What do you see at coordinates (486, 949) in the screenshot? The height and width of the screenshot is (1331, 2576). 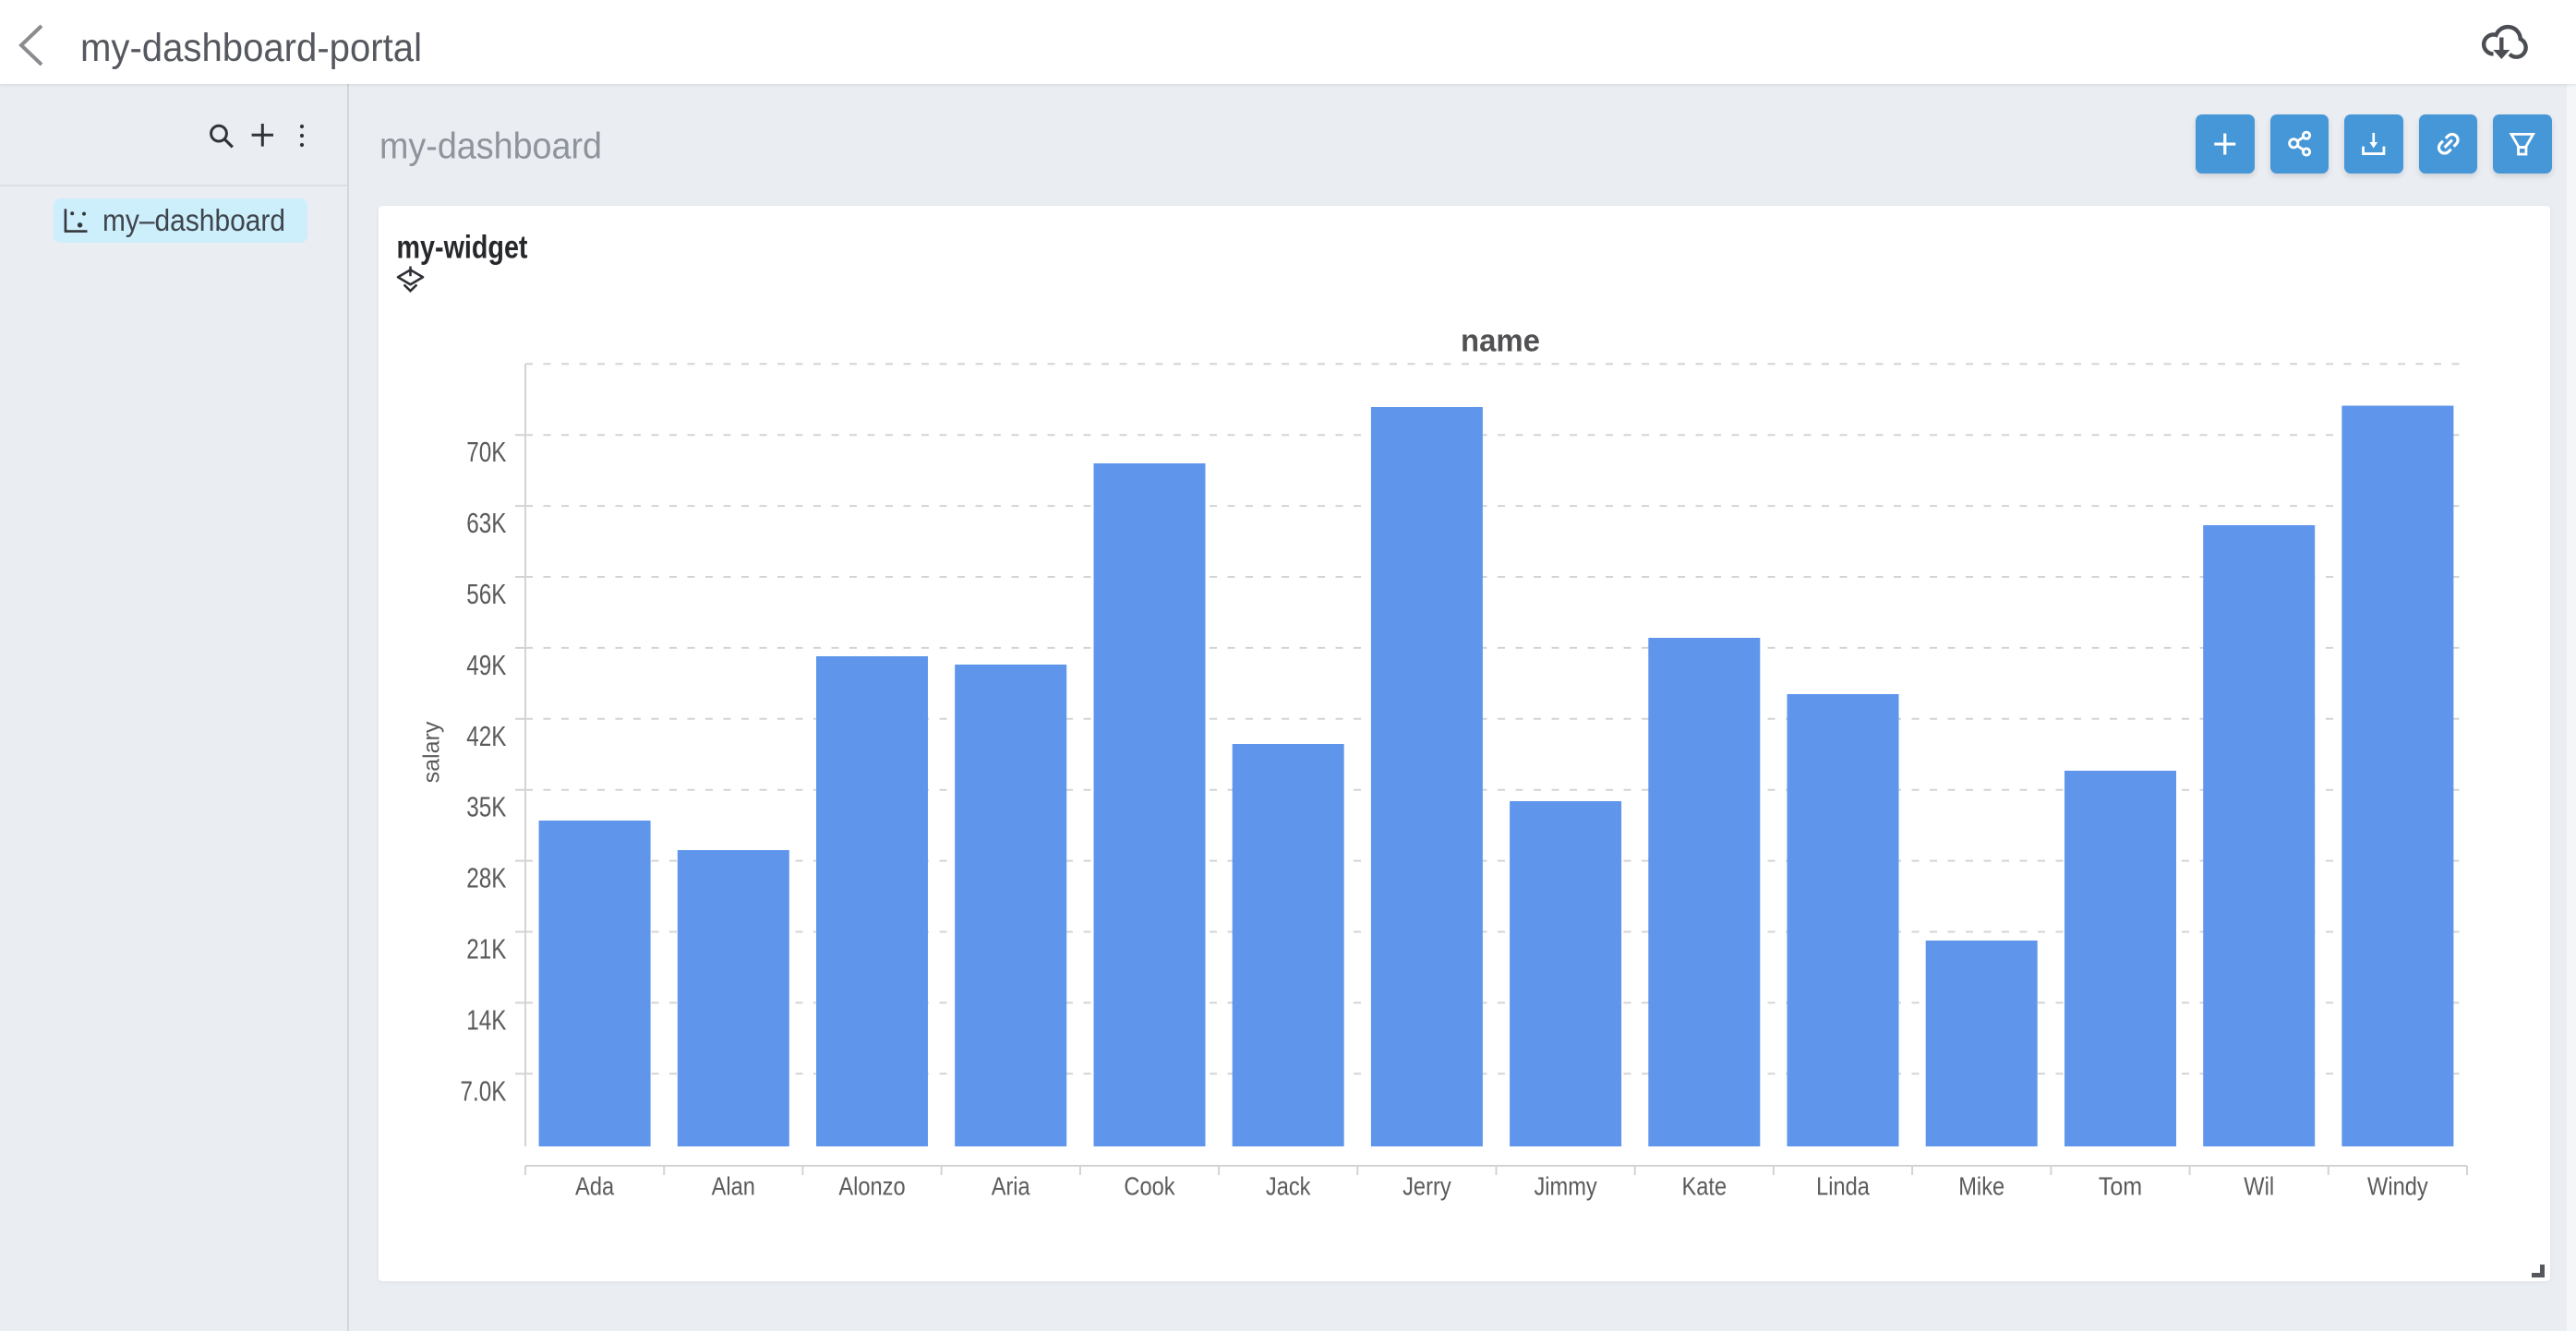 I see `svg-text: 21K` at bounding box center [486, 949].